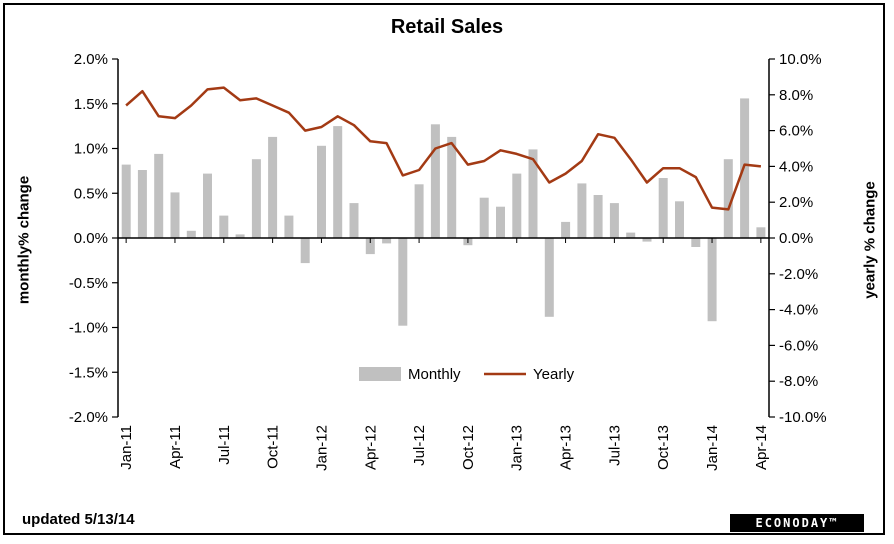 This screenshot has height=544, width=894. What do you see at coordinates (380, 374) in the screenshot?
I see `legend-monthly-swatch` at bounding box center [380, 374].